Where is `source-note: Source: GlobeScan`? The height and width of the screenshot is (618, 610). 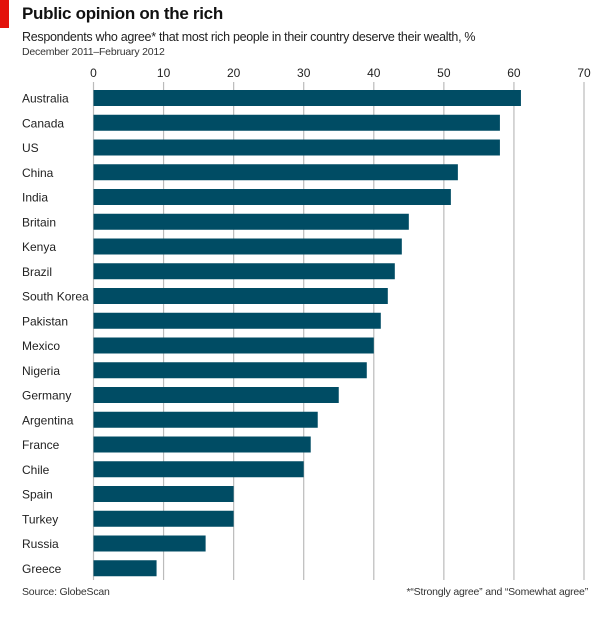 source-note: Source: GlobeScan is located at coordinates (66, 592).